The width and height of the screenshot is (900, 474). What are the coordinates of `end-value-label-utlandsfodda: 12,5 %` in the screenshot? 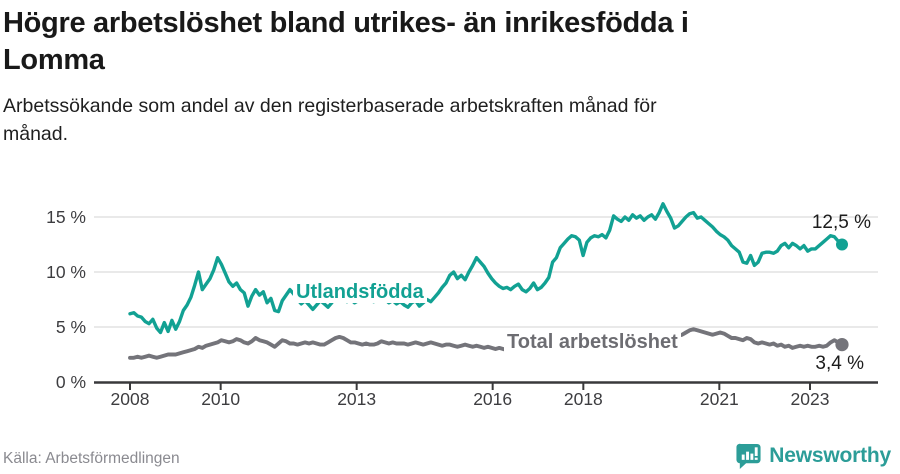 It's located at (841, 222).